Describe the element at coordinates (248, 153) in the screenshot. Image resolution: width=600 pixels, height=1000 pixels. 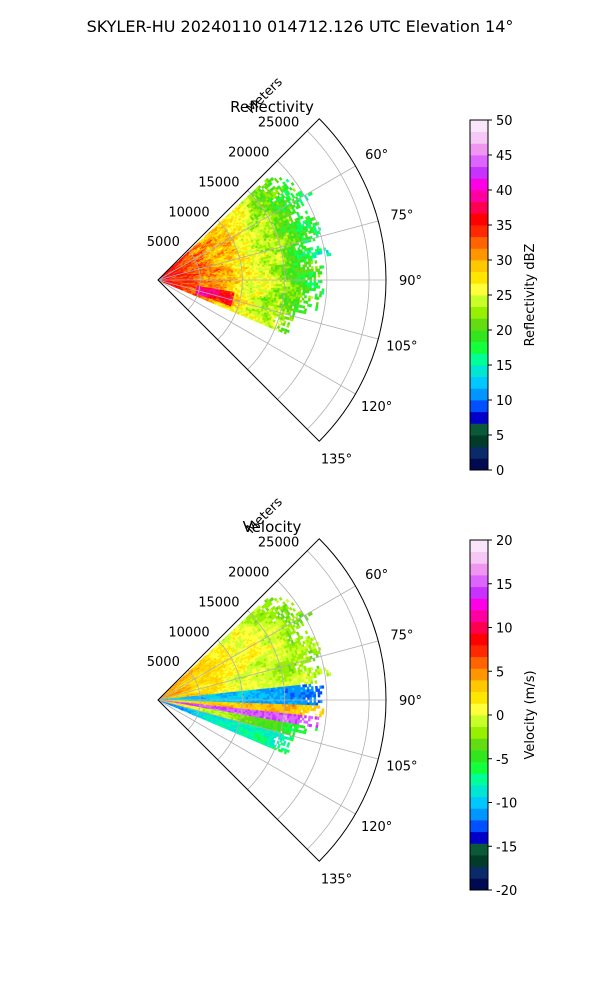
I see `radial-tick-label: 20000` at that location.